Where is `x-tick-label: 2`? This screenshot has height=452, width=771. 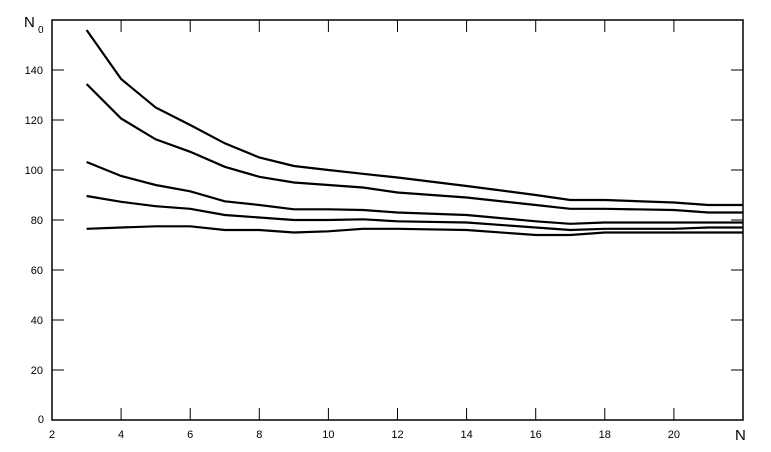
x-tick-label: 2 is located at coordinates (52, 435).